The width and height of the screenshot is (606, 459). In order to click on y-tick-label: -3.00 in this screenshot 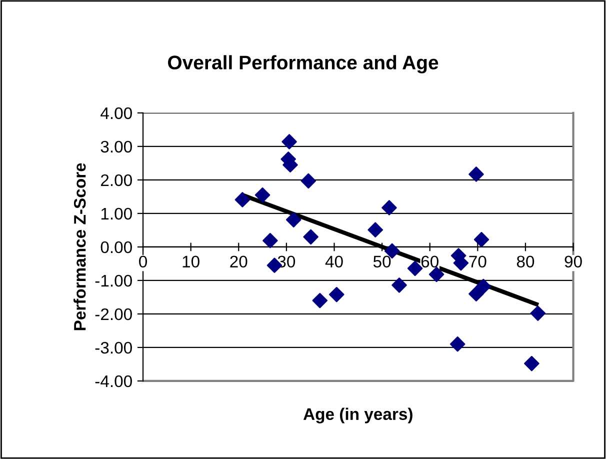, I will do `click(113, 348)`.